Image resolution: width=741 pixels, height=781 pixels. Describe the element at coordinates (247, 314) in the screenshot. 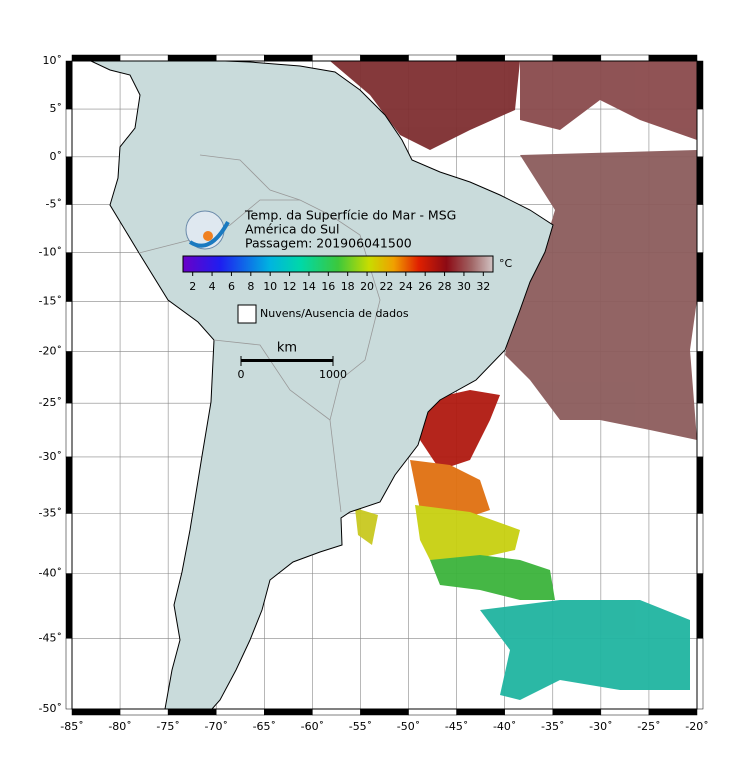

I see `legend-swatch` at that location.